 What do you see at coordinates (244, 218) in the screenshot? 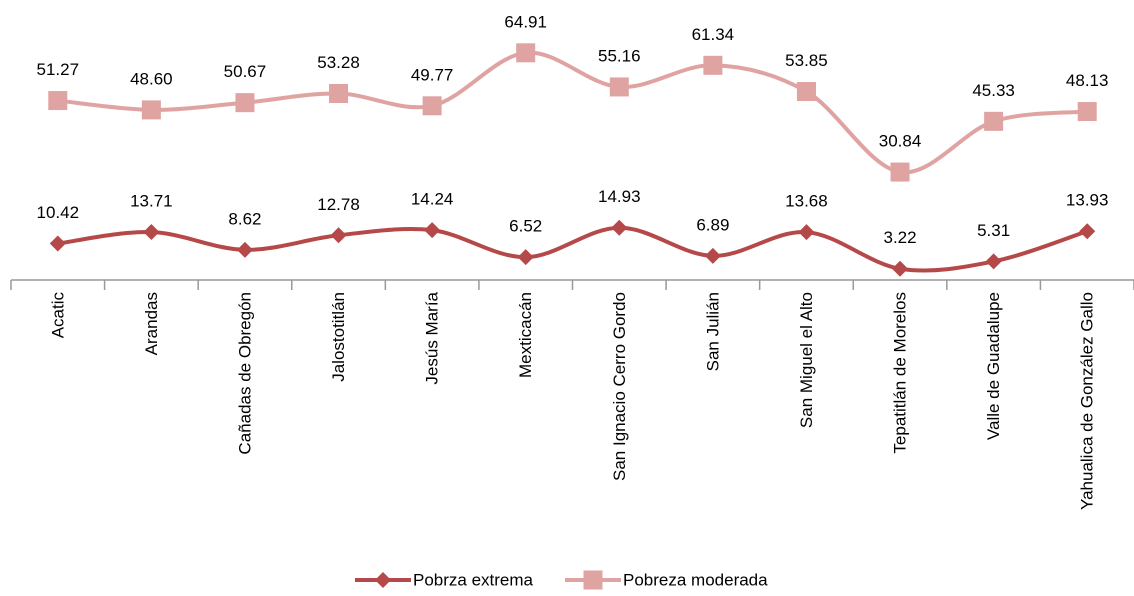
I see `data-label: 8.62` at bounding box center [244, 218].